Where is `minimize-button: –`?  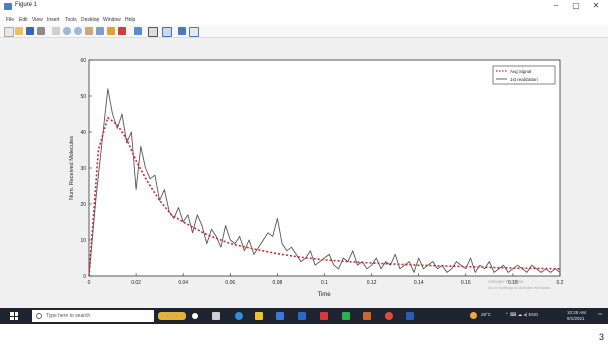 minimize-button: – is located at coordinates (556, 5).